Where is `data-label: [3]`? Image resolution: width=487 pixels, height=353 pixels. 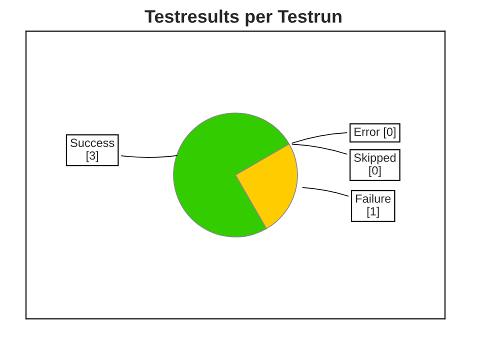
data-label: [3] is located at coordinates (92, 156).